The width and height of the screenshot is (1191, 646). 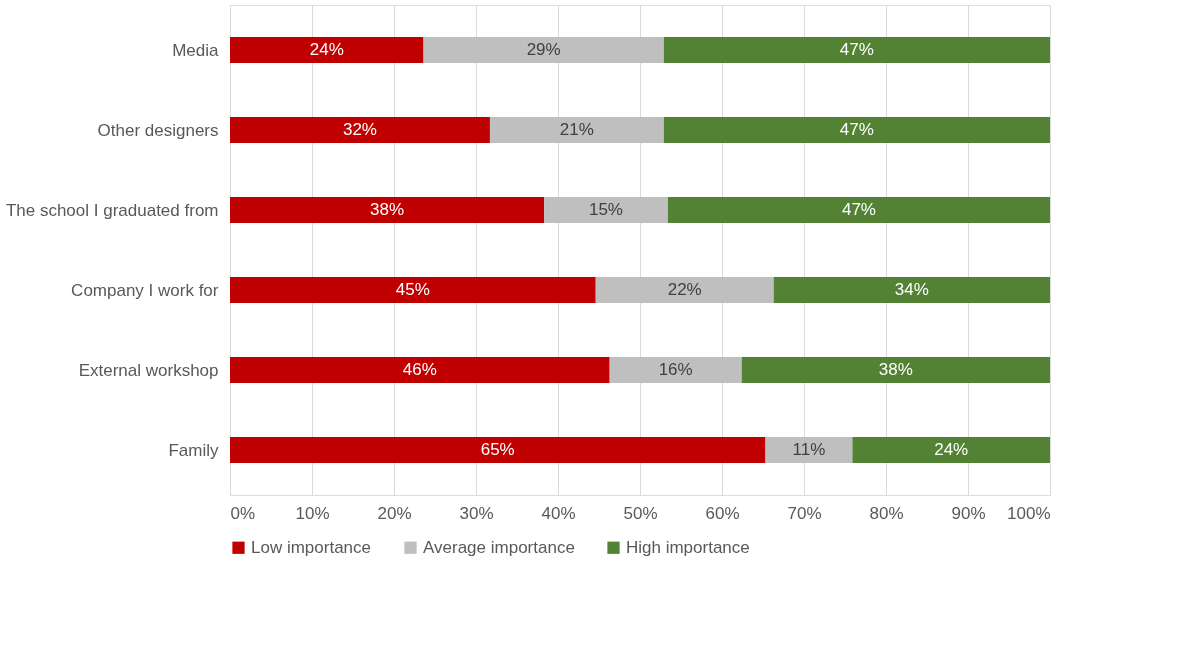 I want to click on x-tick-label: 50%, so click(x=640, y=513).